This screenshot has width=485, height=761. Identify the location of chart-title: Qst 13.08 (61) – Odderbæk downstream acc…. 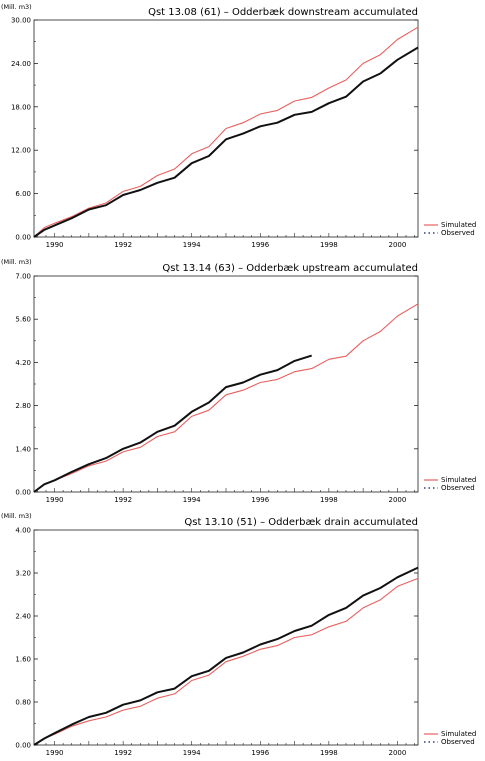
(283, 12).